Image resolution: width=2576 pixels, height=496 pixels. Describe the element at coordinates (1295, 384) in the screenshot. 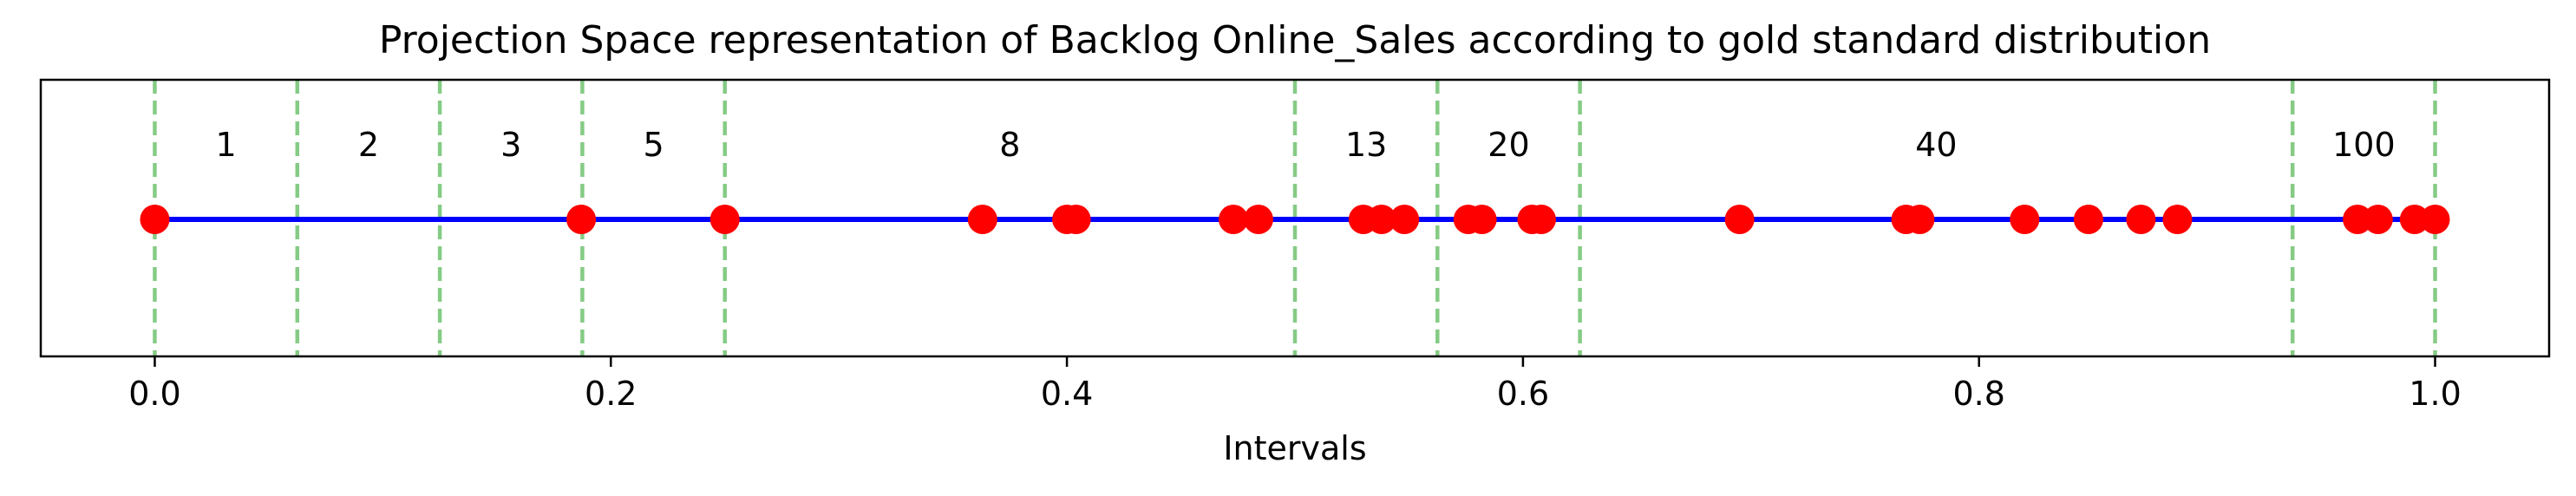

I see `x-axis: 0.0 0.2 0.4 0.6 0.8 1.0` at that location.